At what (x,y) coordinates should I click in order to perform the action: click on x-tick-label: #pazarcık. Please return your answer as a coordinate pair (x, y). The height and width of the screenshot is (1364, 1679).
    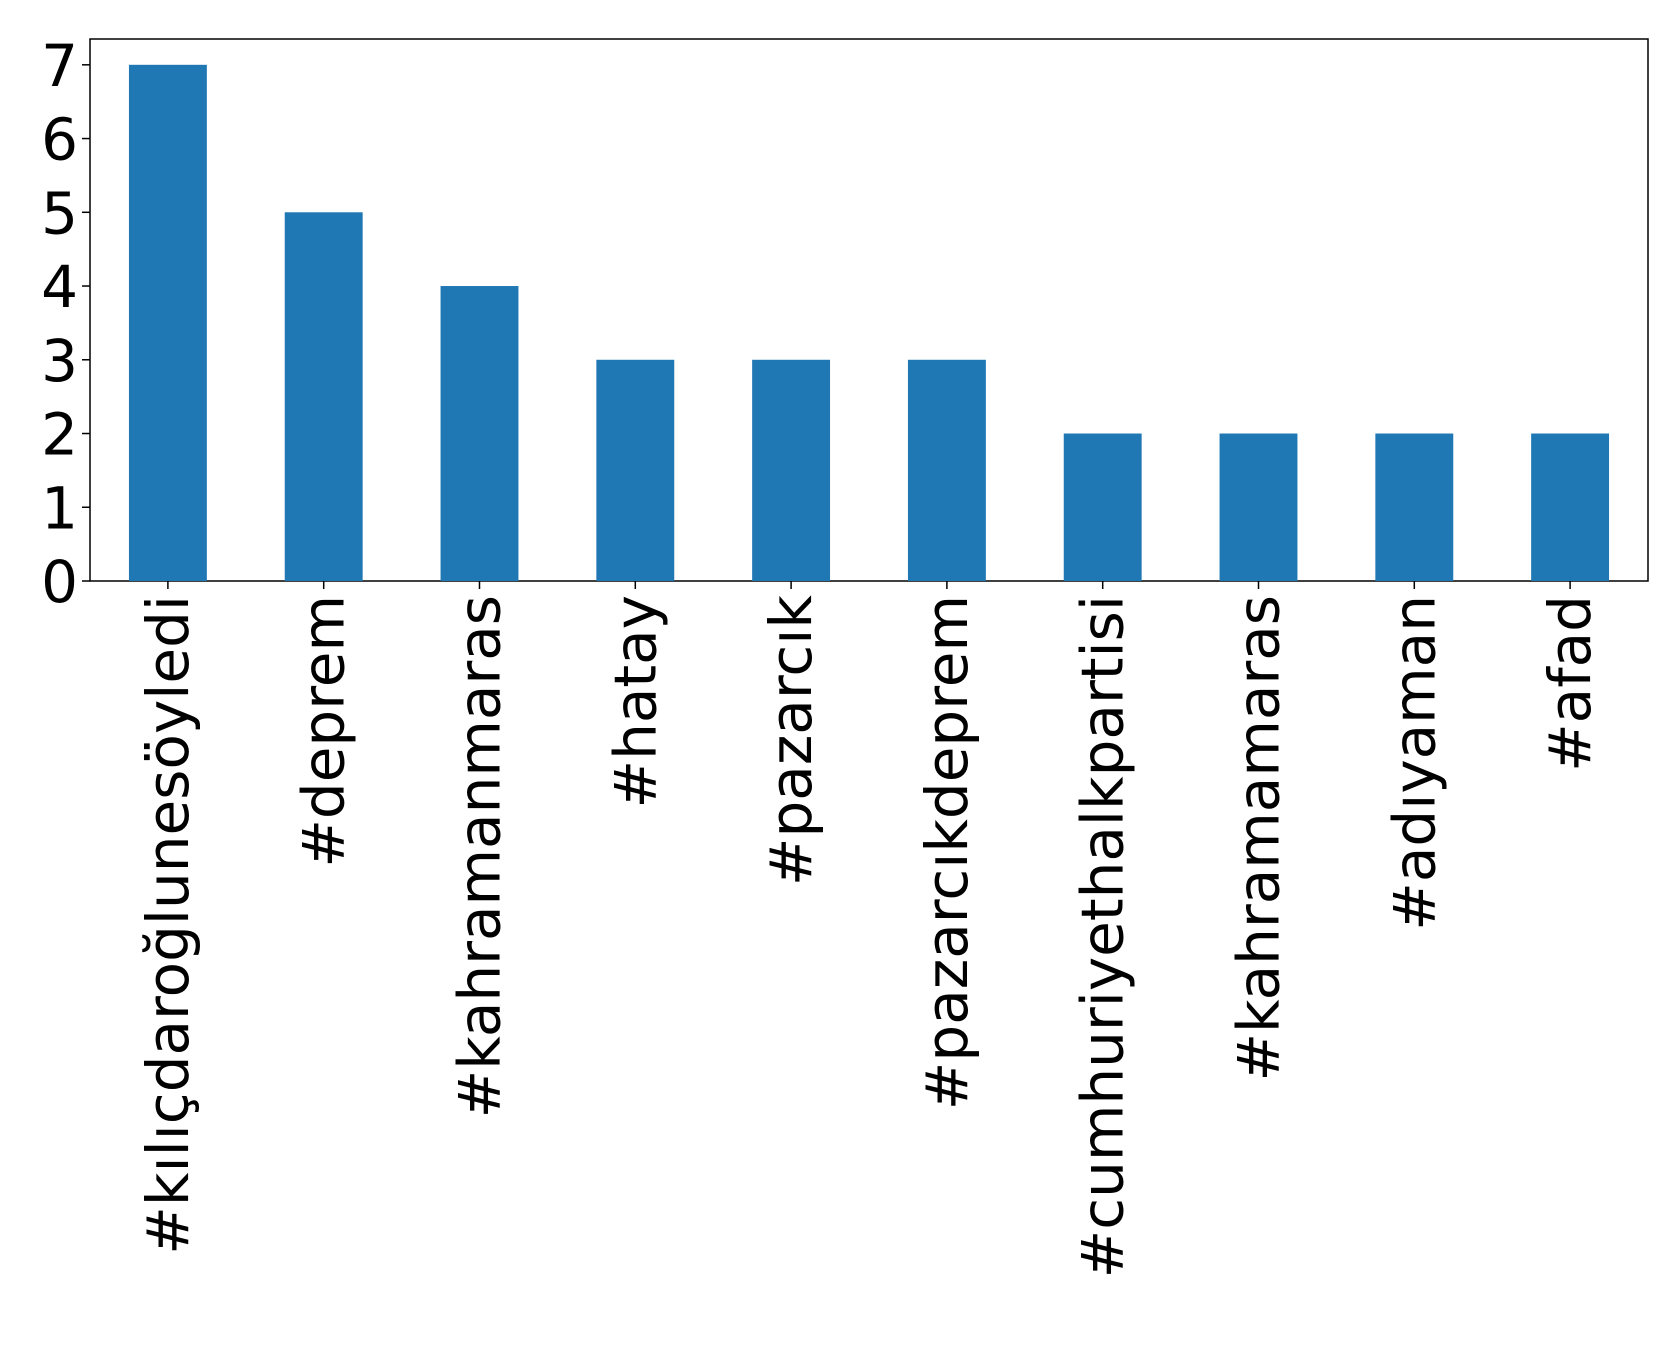
    Looking at the image, I should click on (791, 741).